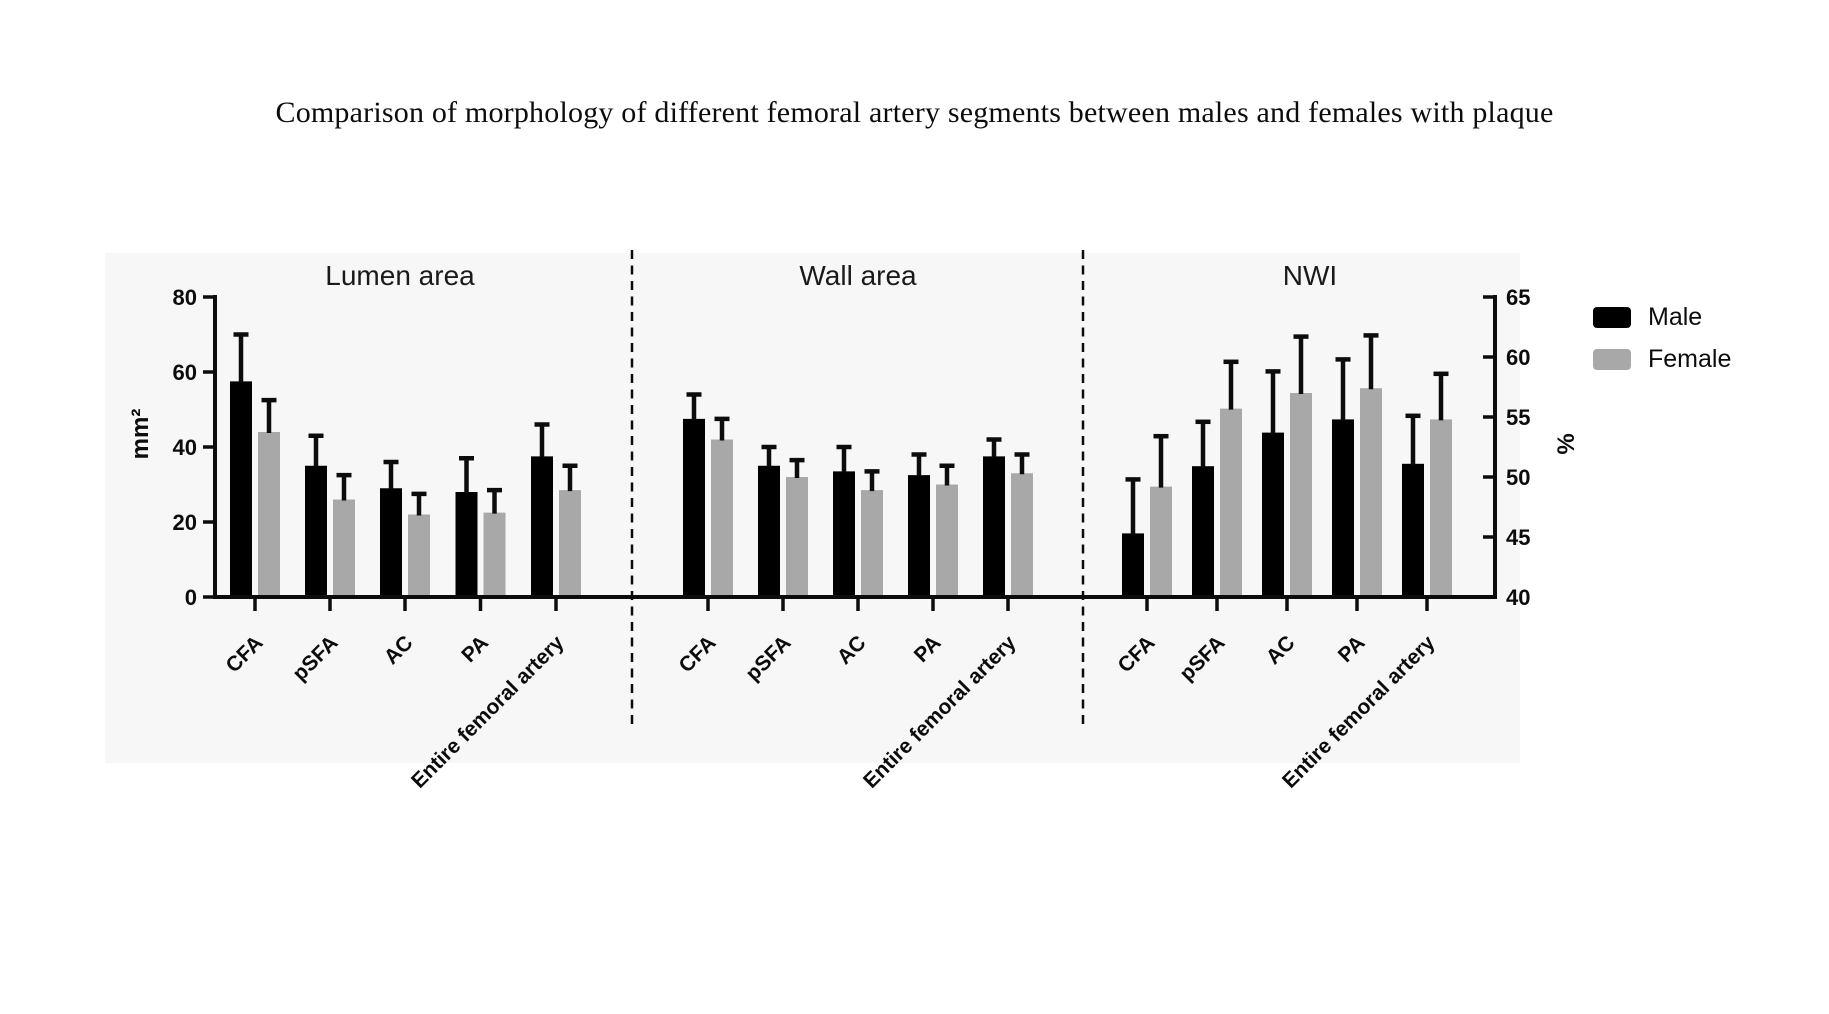  What do you see at coordinates (1675, 317) in the screenshot?
I see `legend-label-male: Male` at bounding box center [1675, 317].